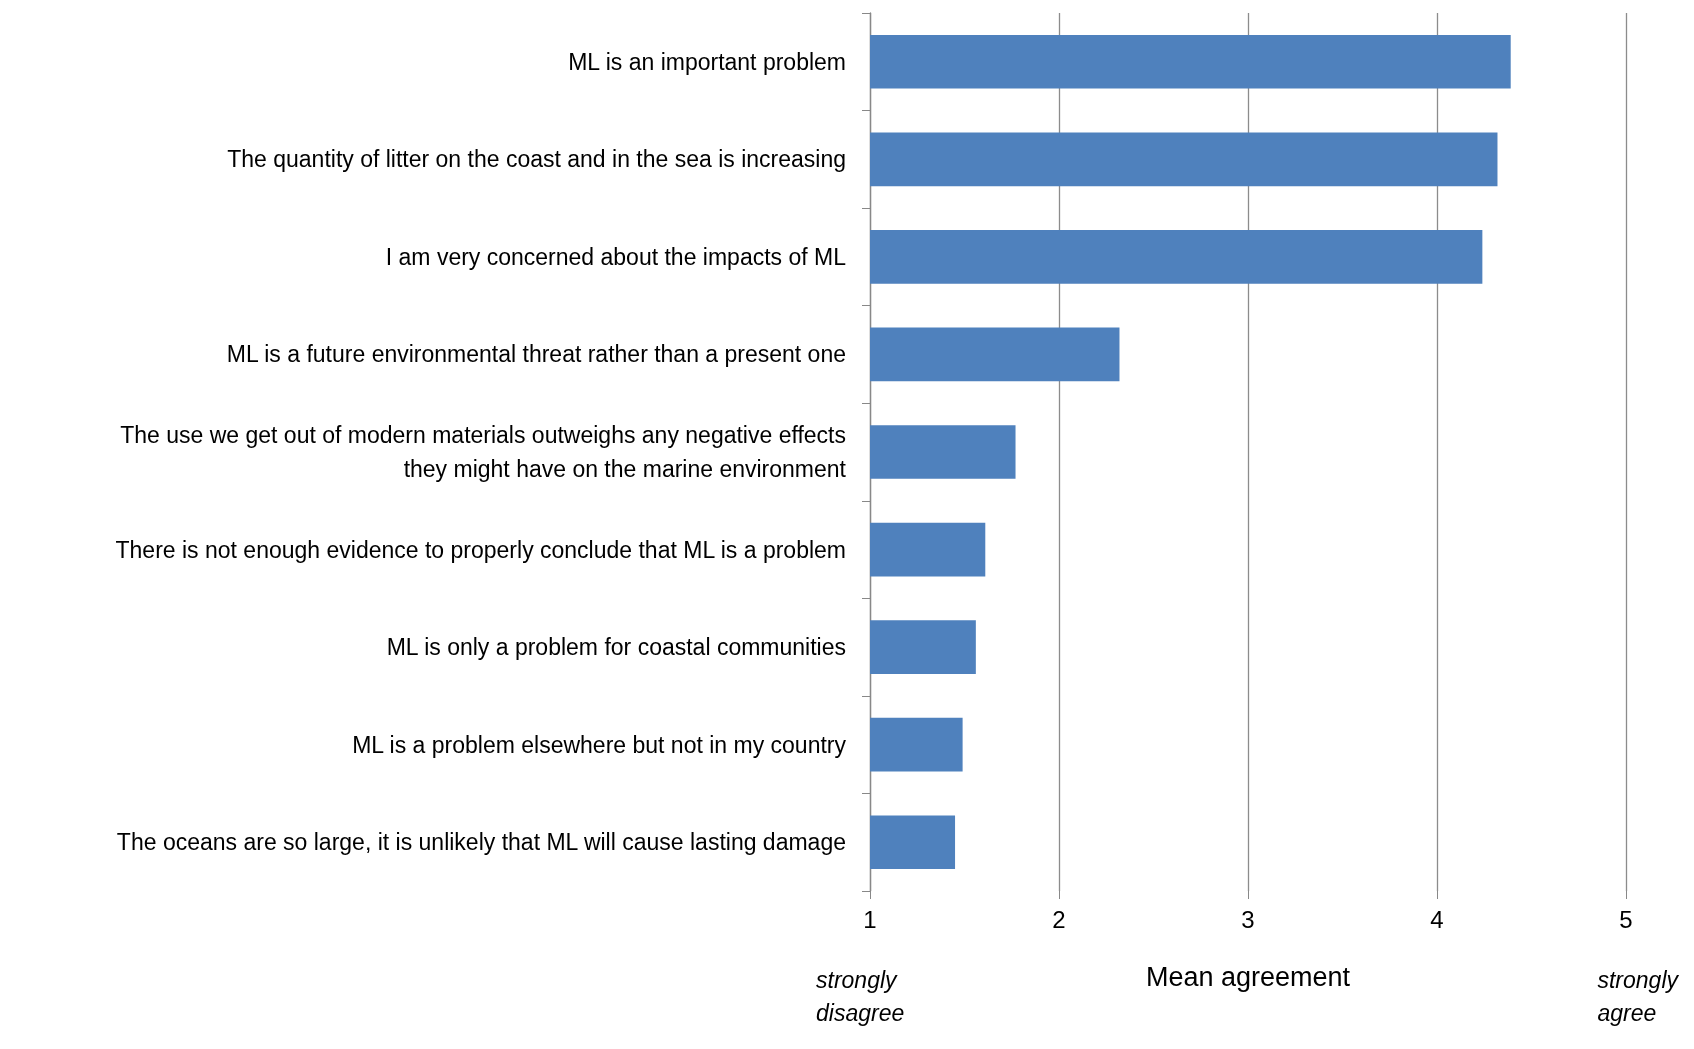 The image size is (1694, 1049). What do you see at coordinates (1638, 996) in the screenshot?
I see `text: strongly agree` at bounding box center [1638, 996].